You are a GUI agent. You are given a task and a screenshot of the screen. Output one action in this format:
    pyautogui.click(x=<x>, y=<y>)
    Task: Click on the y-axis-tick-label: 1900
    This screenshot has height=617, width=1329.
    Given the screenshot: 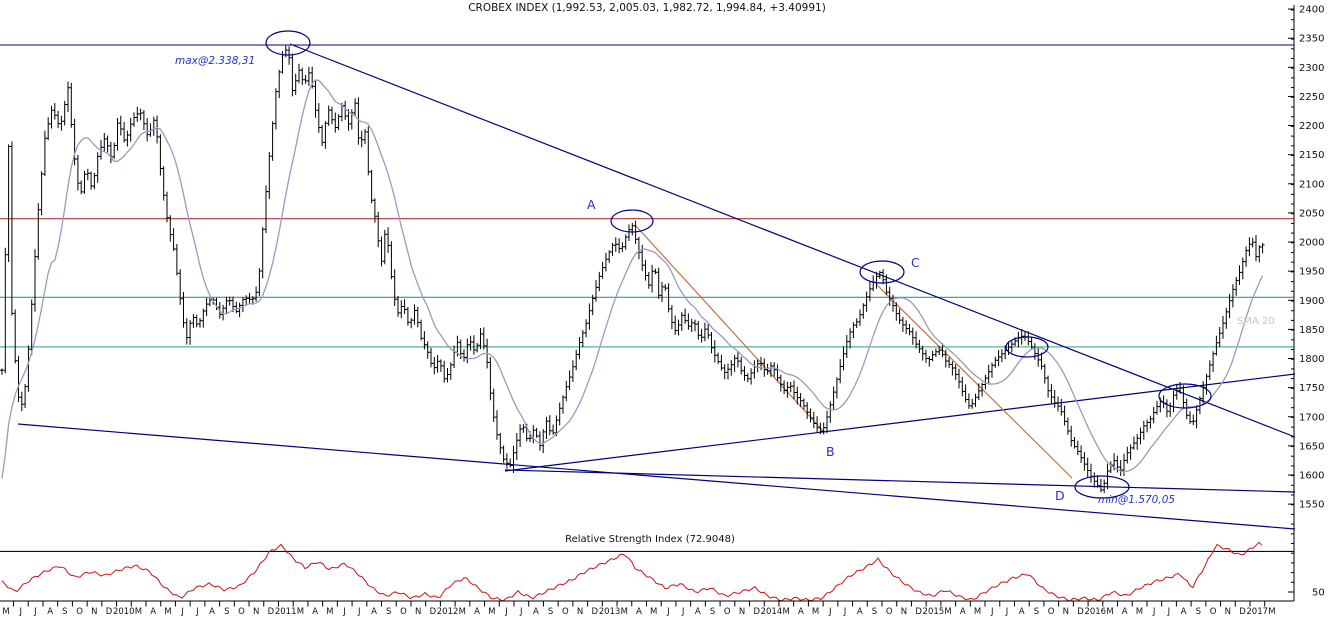 What is the action you would take?
    pyautogui.click(x=1311, y=301)
    